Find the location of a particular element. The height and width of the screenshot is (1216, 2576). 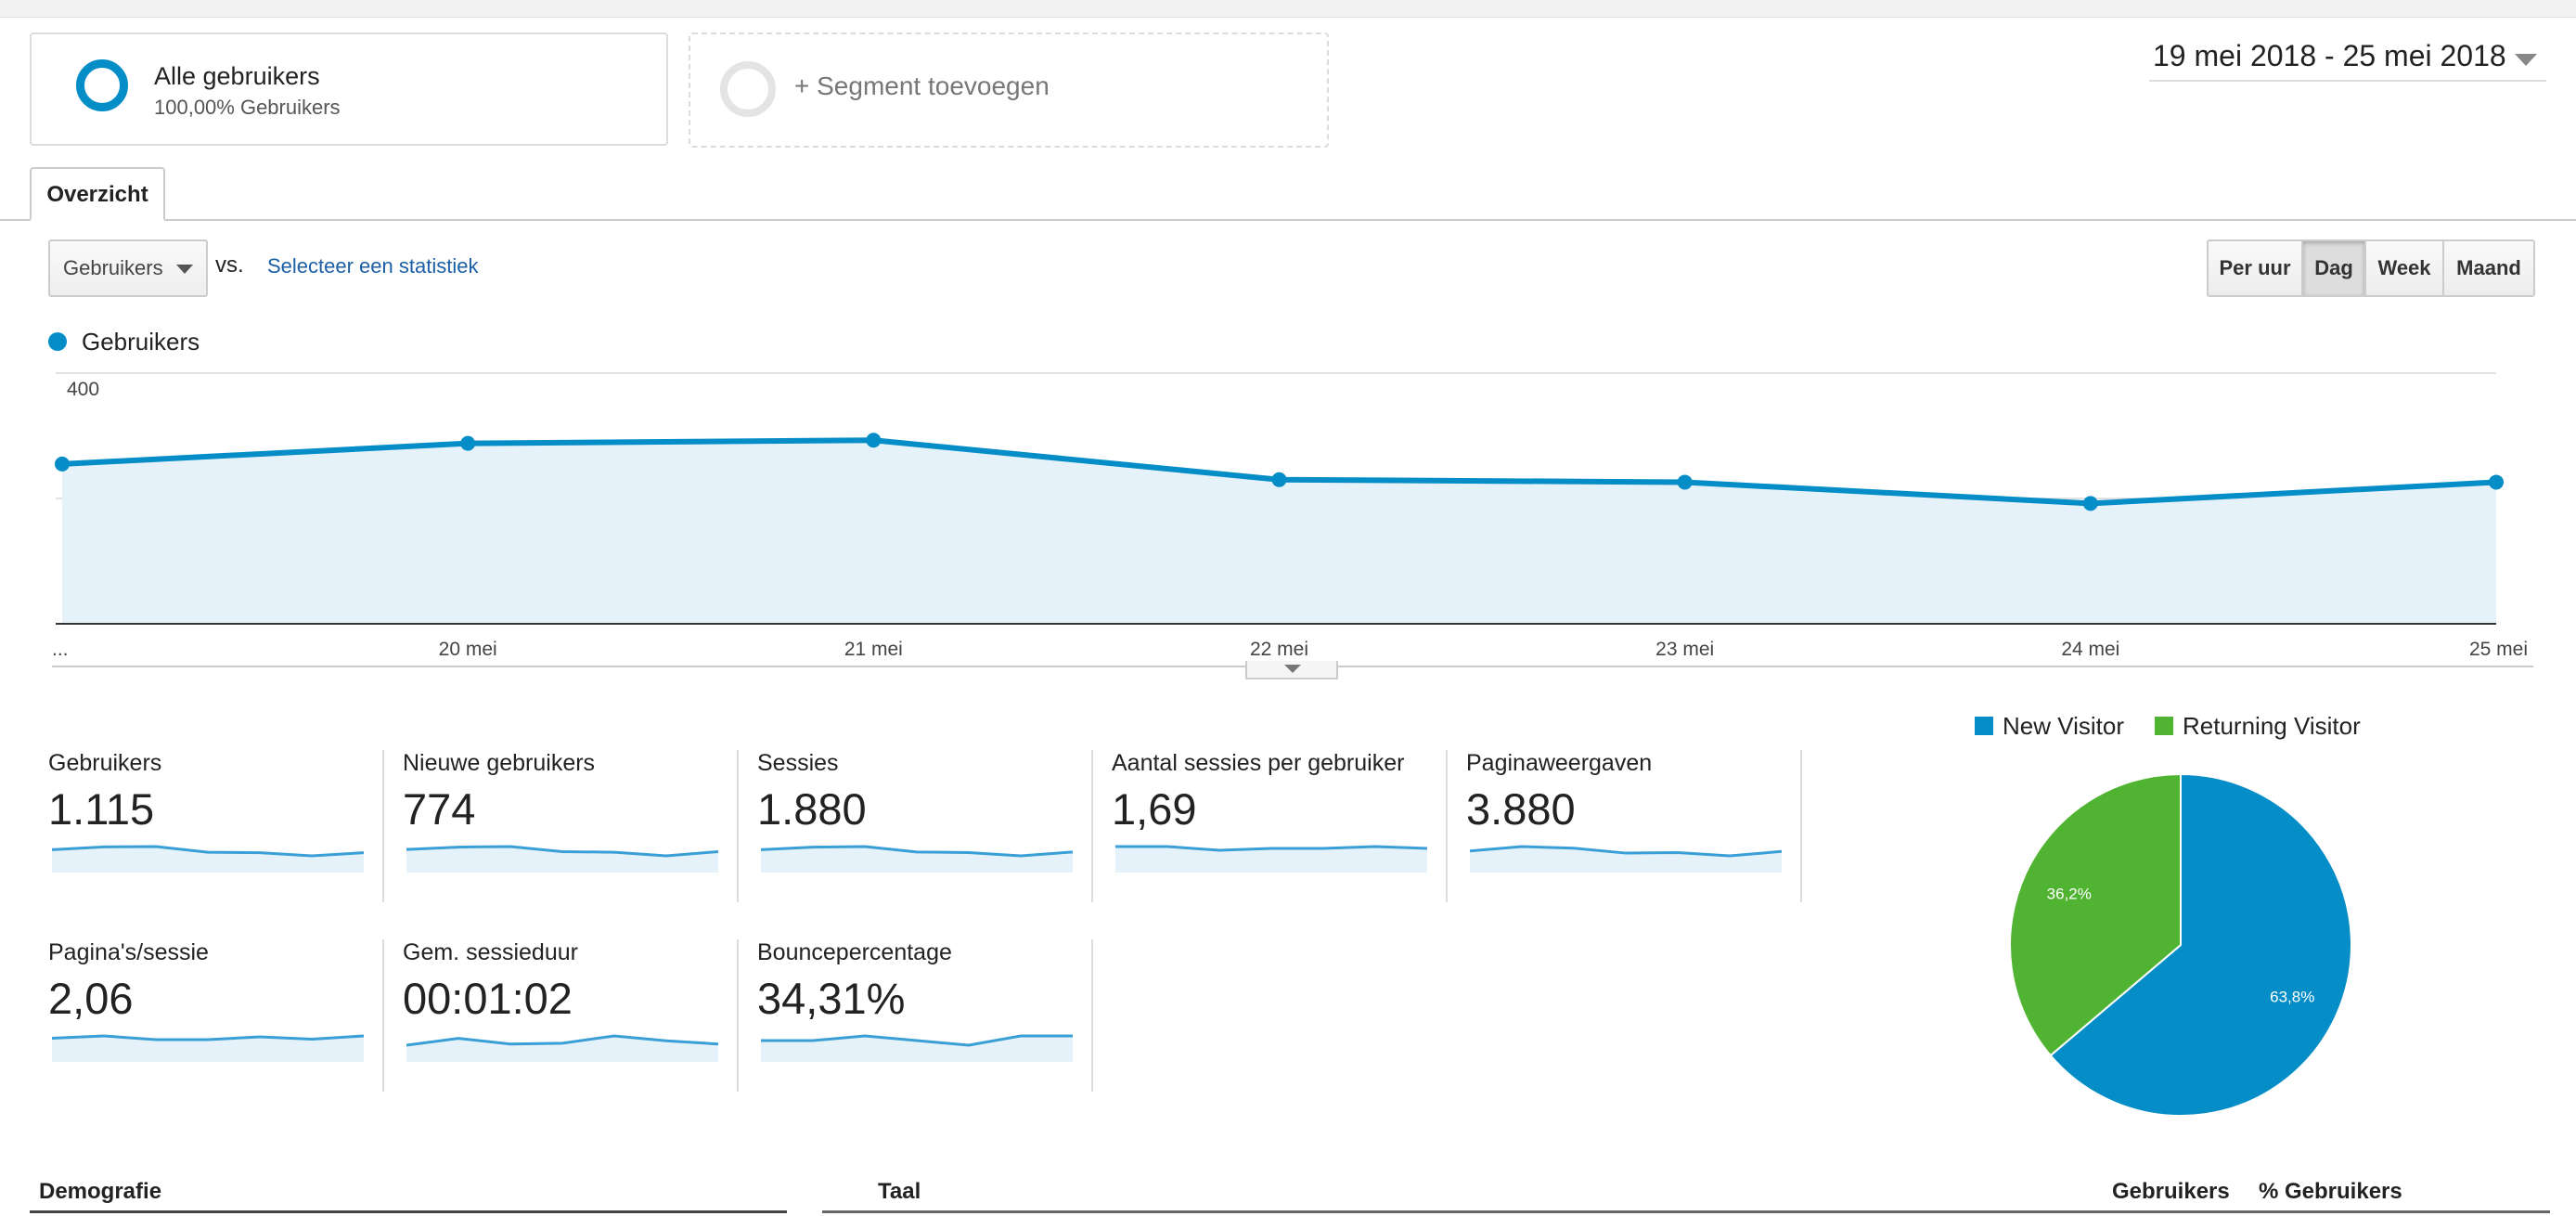

tab-overzicht: Overzicht is located at coordinates (97, 194).